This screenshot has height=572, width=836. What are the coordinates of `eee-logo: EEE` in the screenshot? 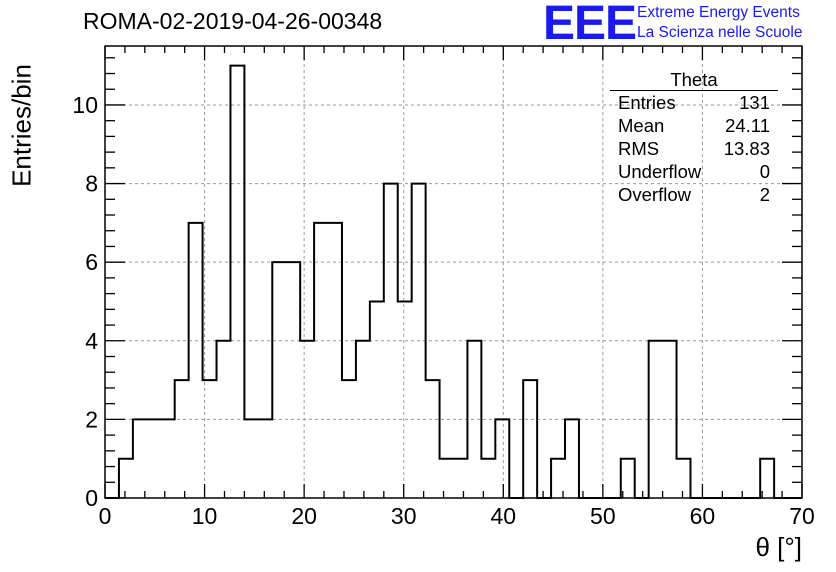 It's located at (590, 25).